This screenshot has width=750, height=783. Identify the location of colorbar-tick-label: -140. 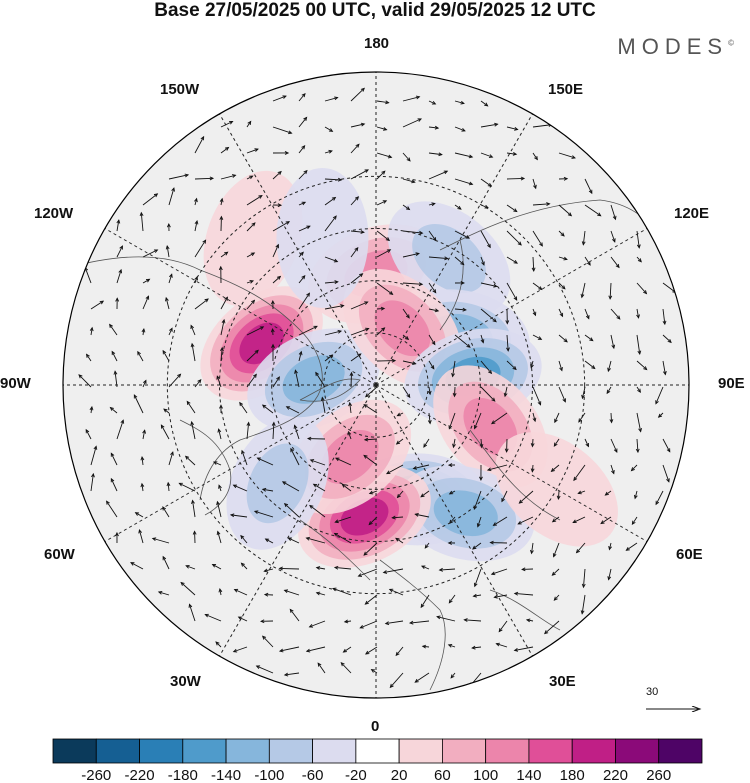
(226, 775).